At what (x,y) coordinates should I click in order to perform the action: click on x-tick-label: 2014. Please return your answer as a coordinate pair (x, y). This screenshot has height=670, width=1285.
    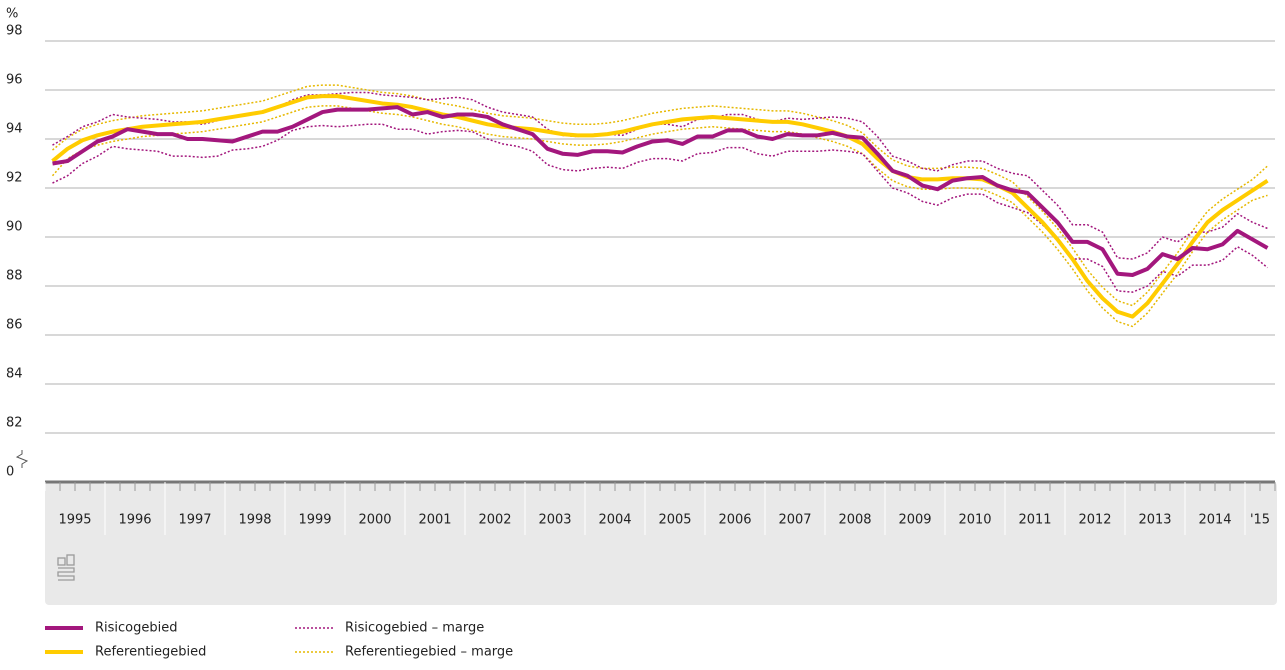
    Looking at the image, I should click on (1214, 520).